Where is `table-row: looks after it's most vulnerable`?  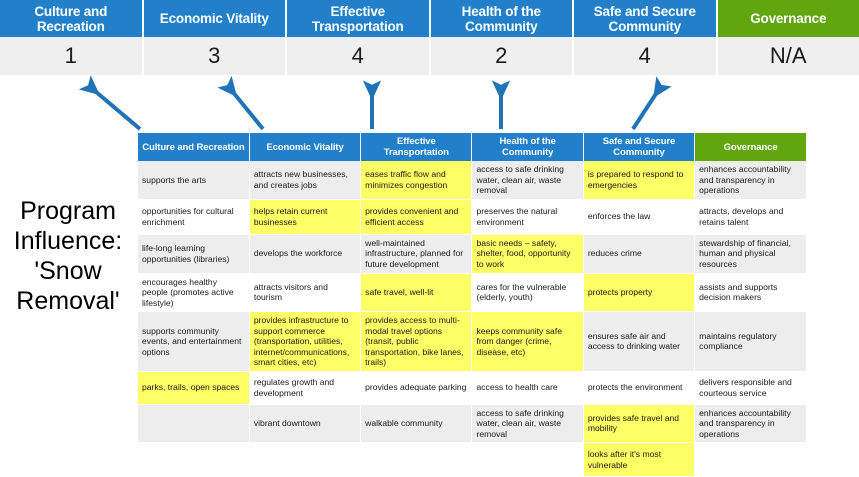
table-row: looks after it's most vulnerable is located at coordinates (472, 460).